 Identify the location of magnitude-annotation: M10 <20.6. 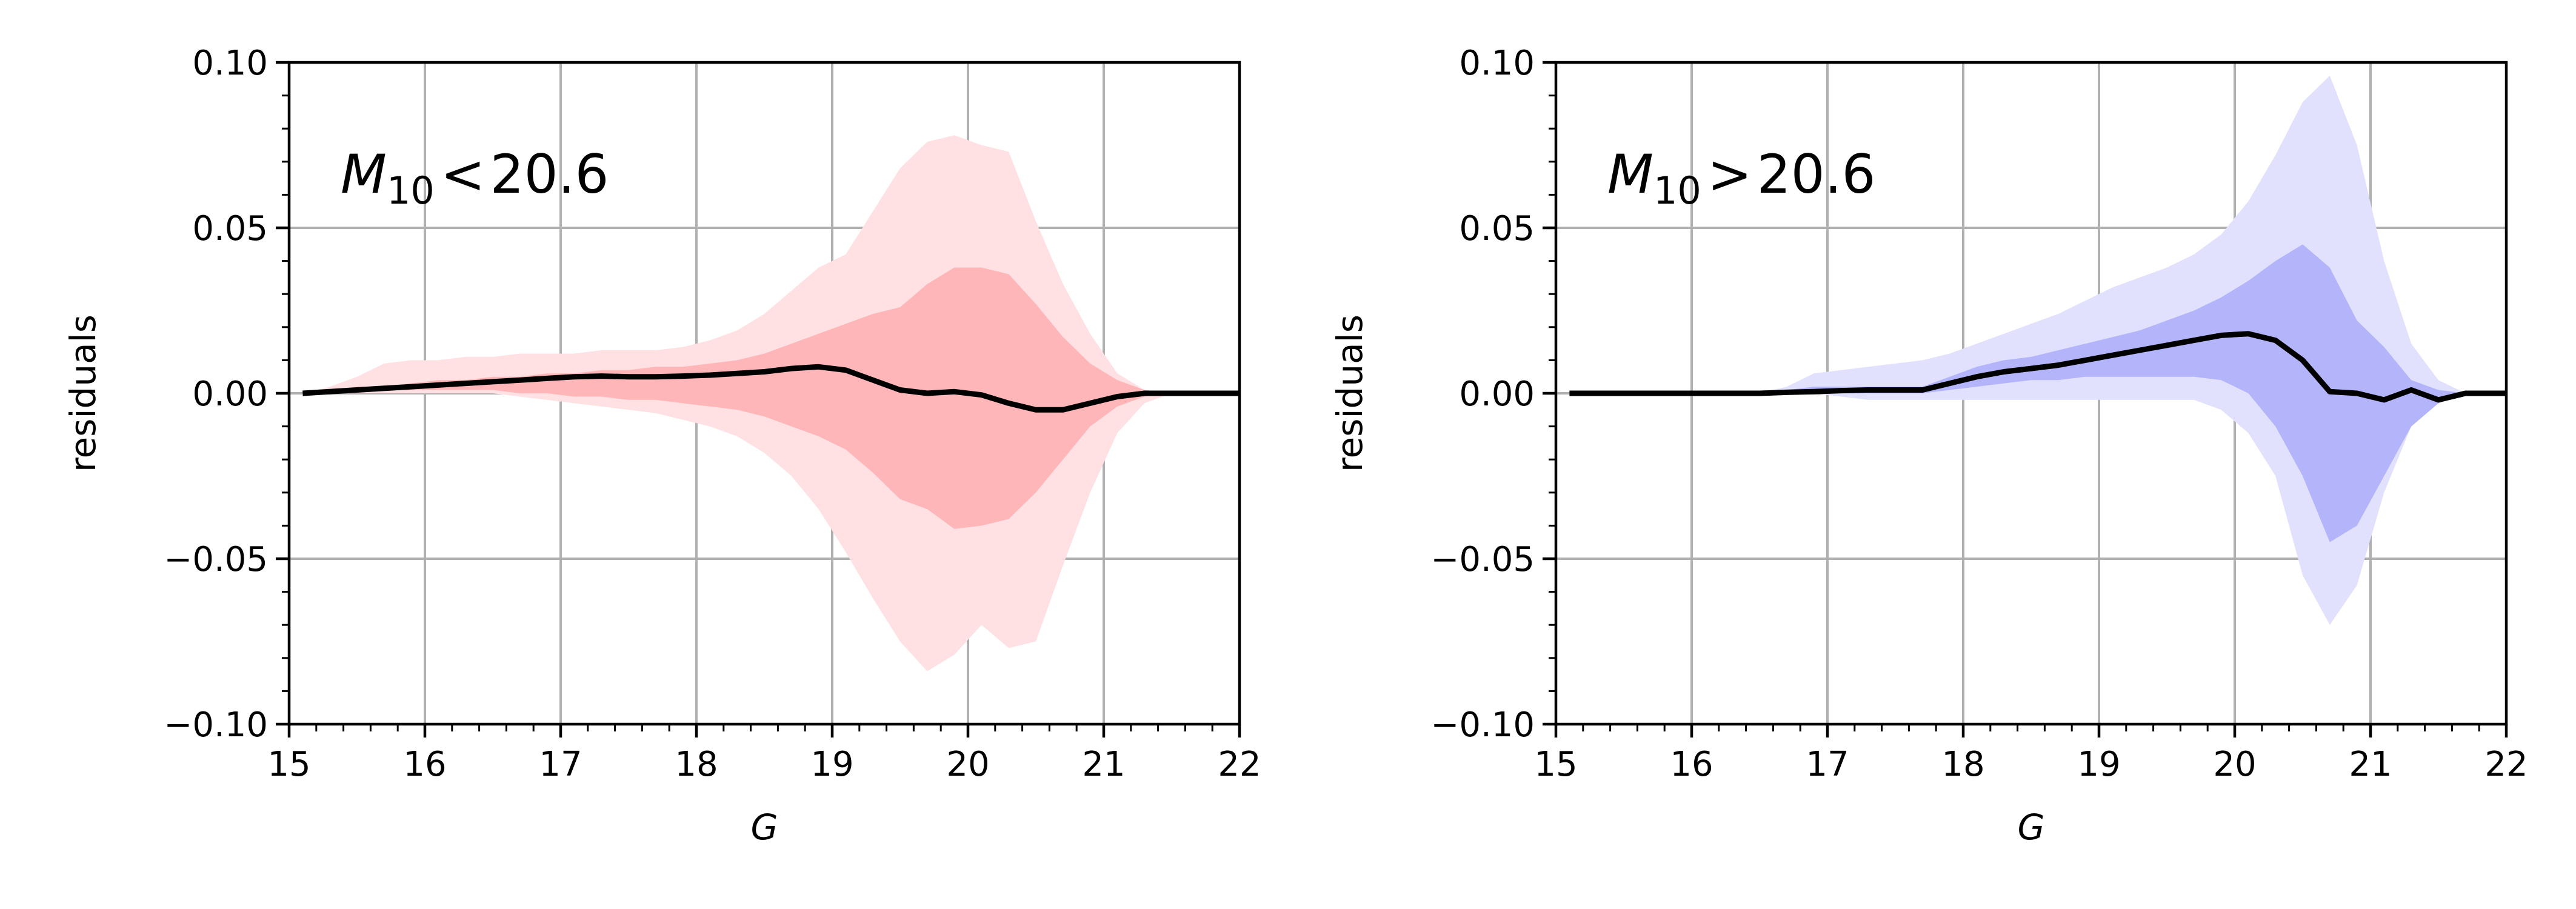
(475, 178).